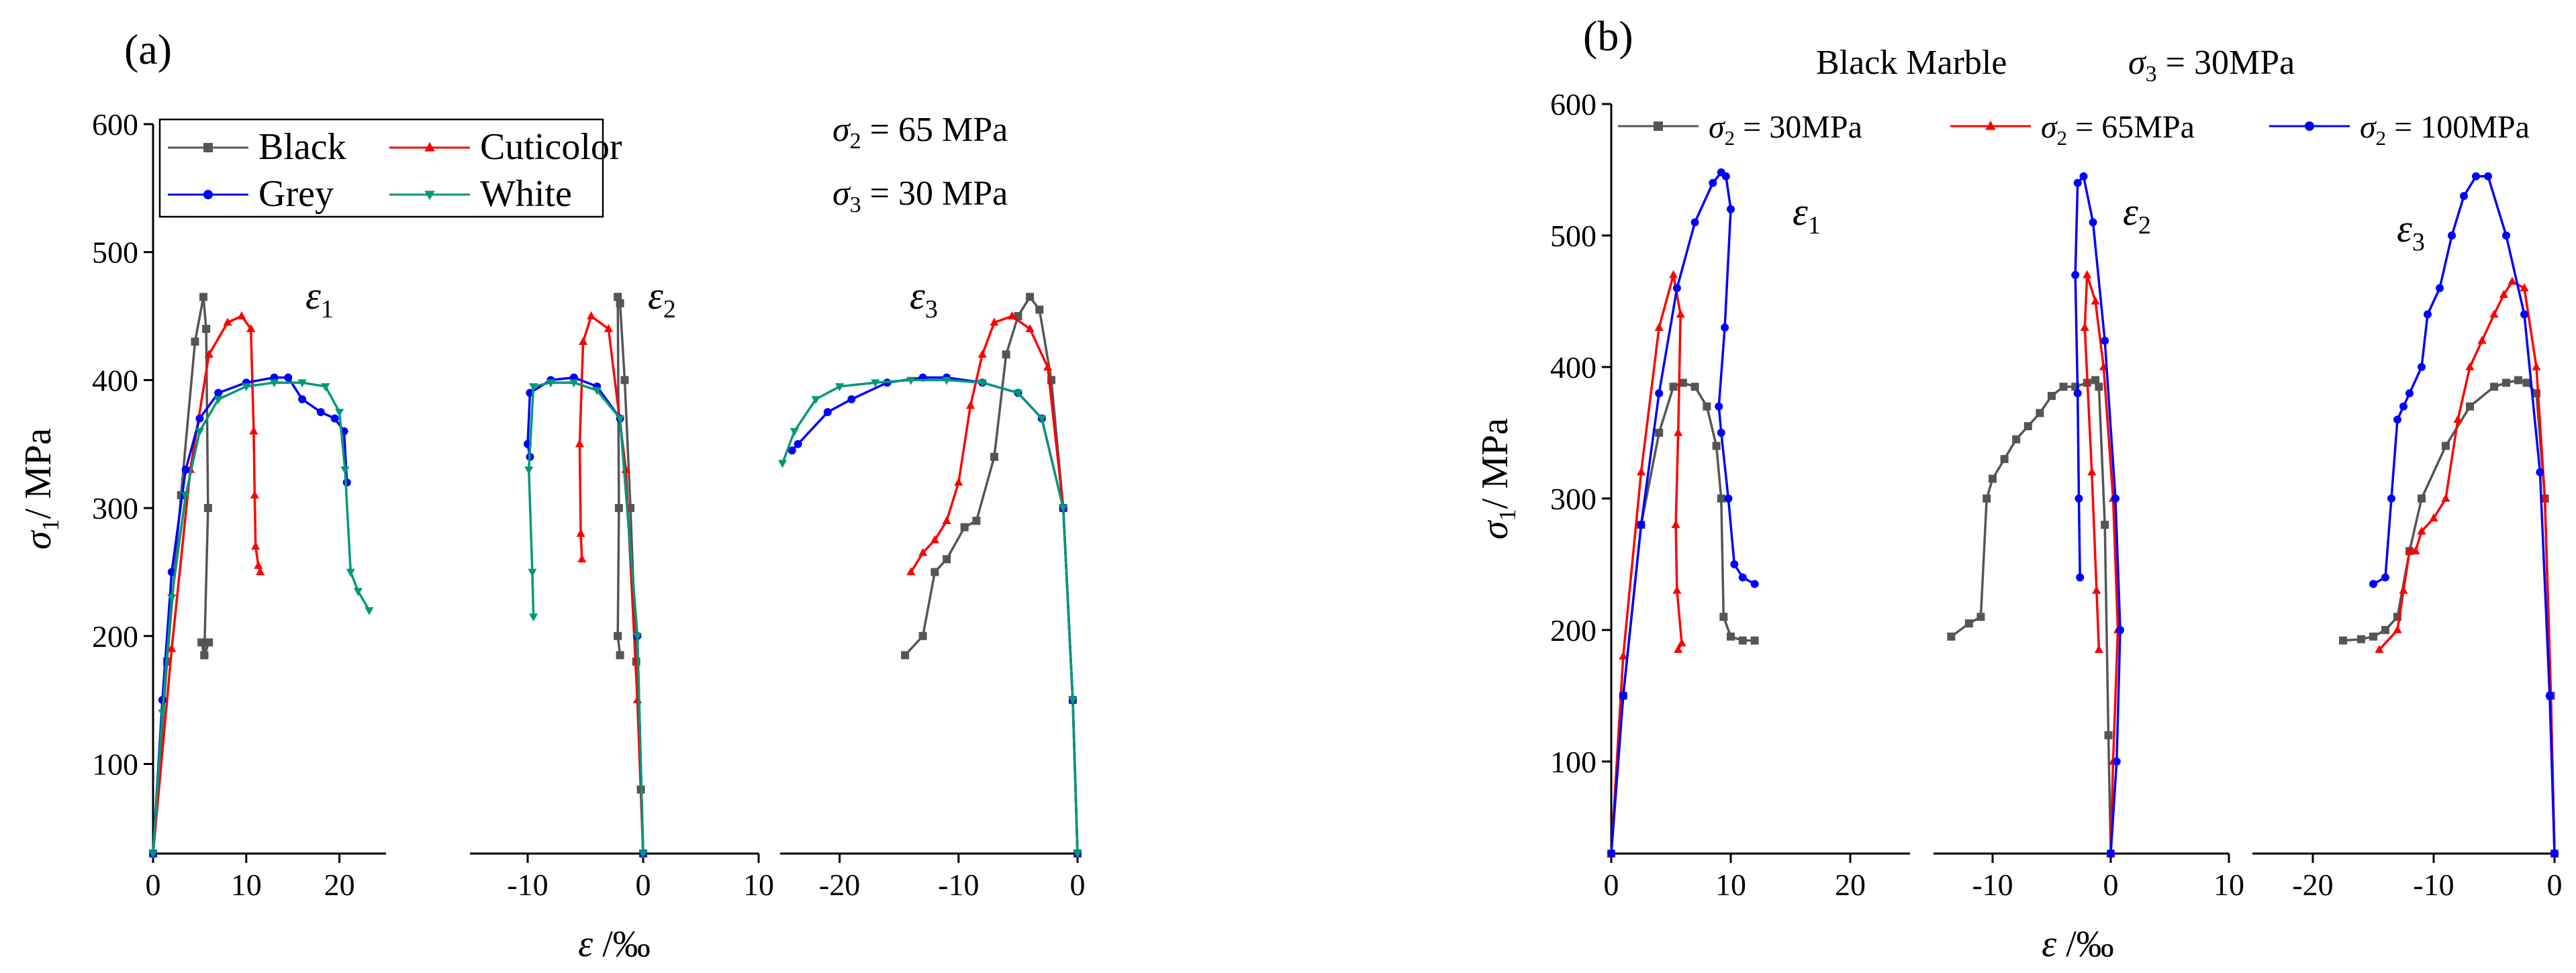 This screenshot has width=2576, height=973. Describe the element at coordinates (2211, 65) in the screenshot. I see `title-condition: σ3 = 30MPa` at that location.